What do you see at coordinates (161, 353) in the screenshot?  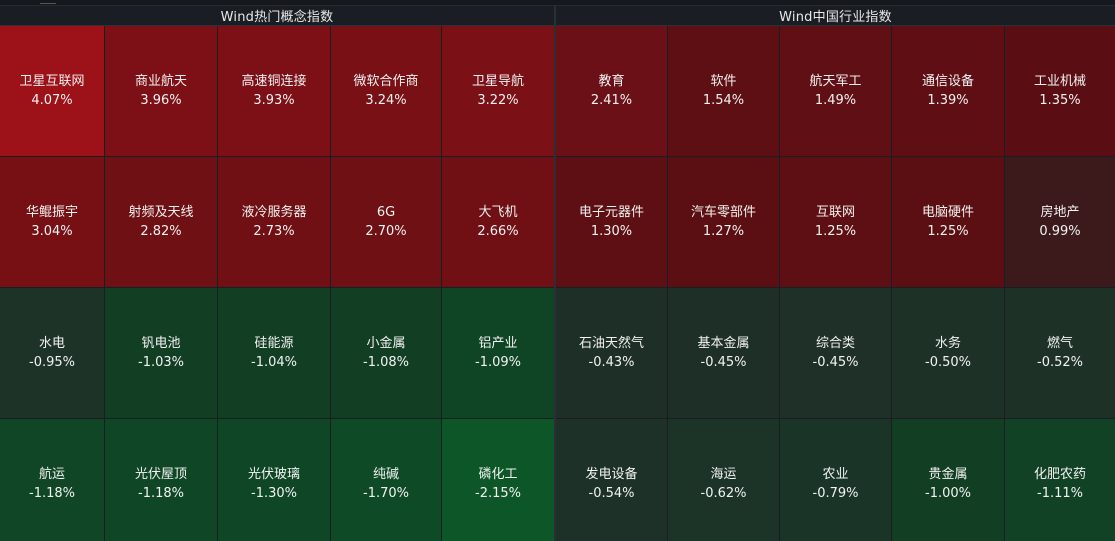 I see `concept-tile: 钒电池 -1.03%` at bounding box center [161, 353].